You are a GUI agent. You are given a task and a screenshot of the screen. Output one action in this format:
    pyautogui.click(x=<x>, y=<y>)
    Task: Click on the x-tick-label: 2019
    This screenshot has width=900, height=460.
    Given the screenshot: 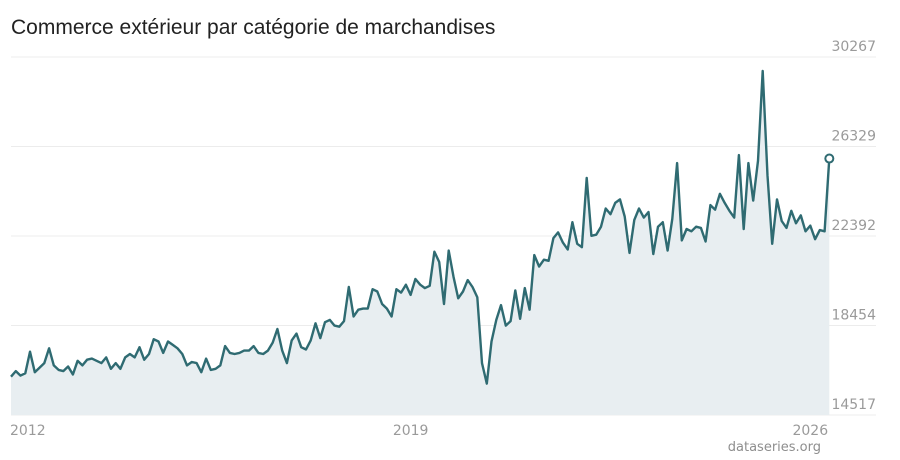 What is the action you would take?
    pyautogui.click(x=411, y=431)
    